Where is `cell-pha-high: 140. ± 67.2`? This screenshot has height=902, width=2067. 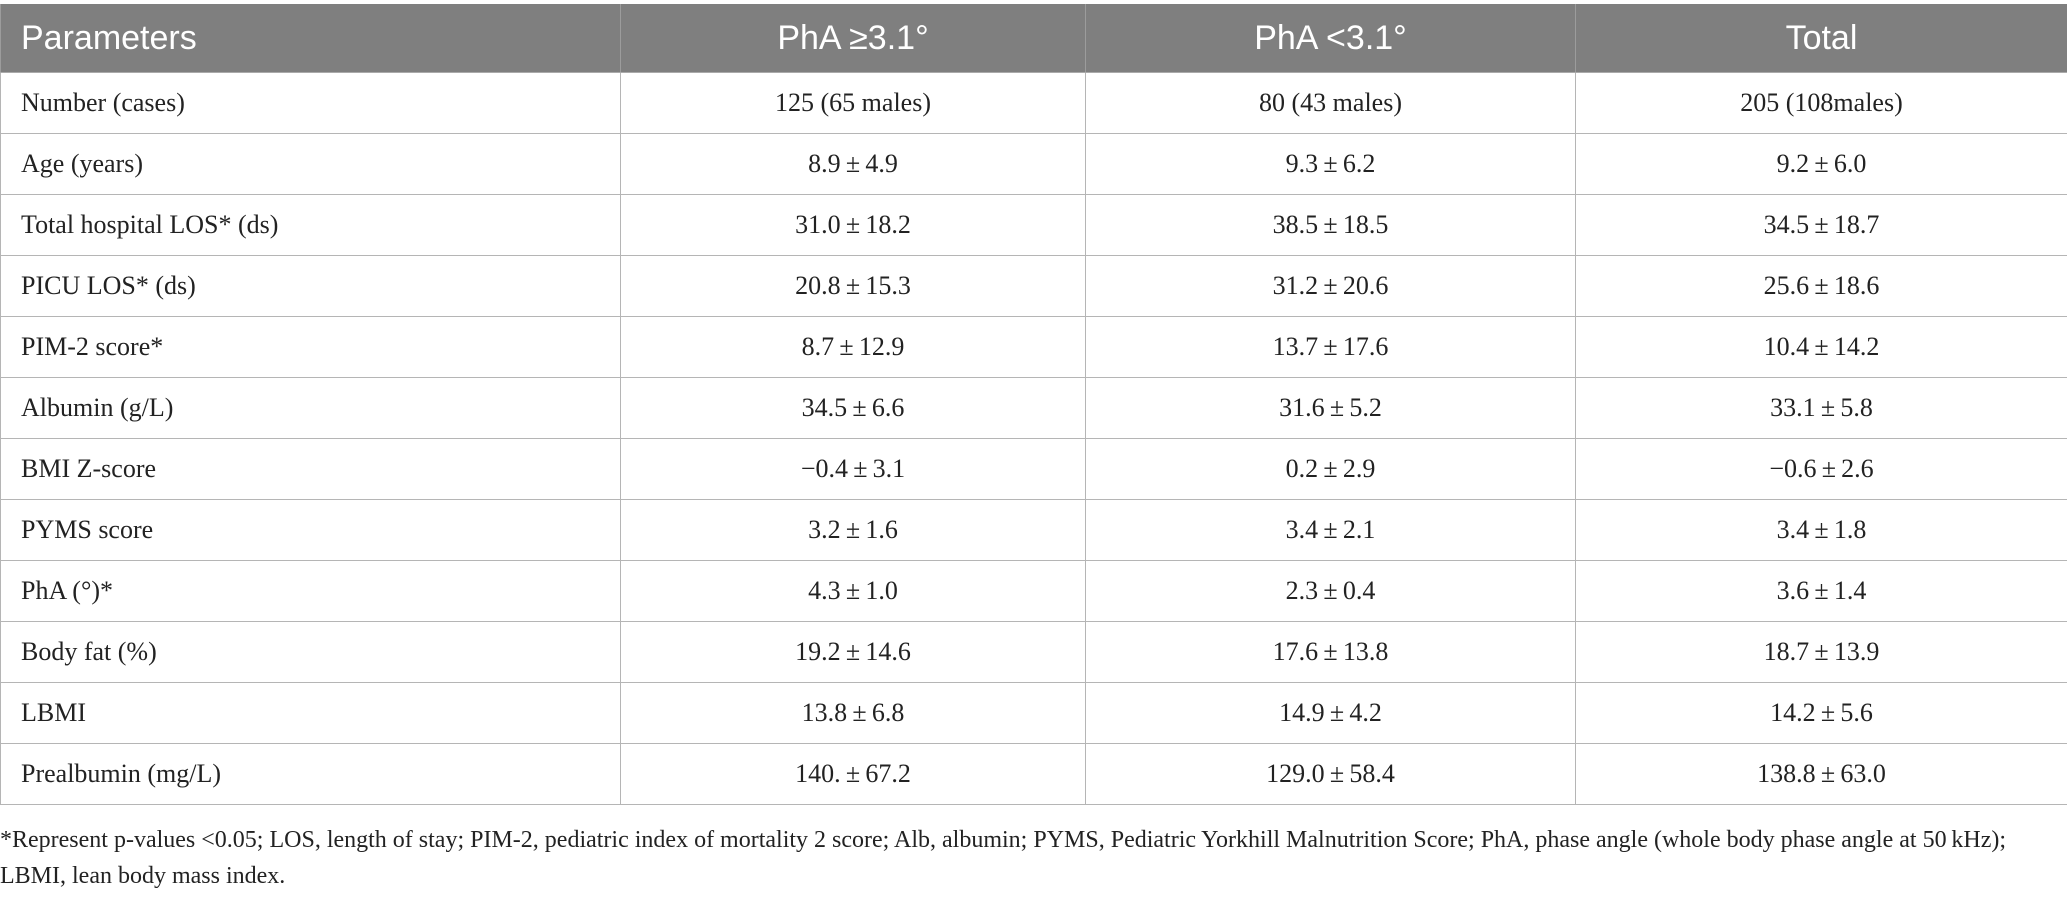 cell-pha-high: 140. ± 67.2 is located at coordinates (853, 774).